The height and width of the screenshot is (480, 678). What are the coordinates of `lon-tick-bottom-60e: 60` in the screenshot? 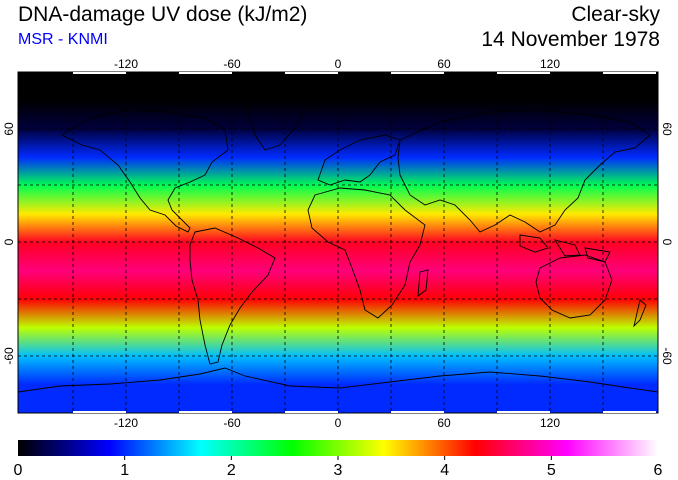 It's located at (444, 423).